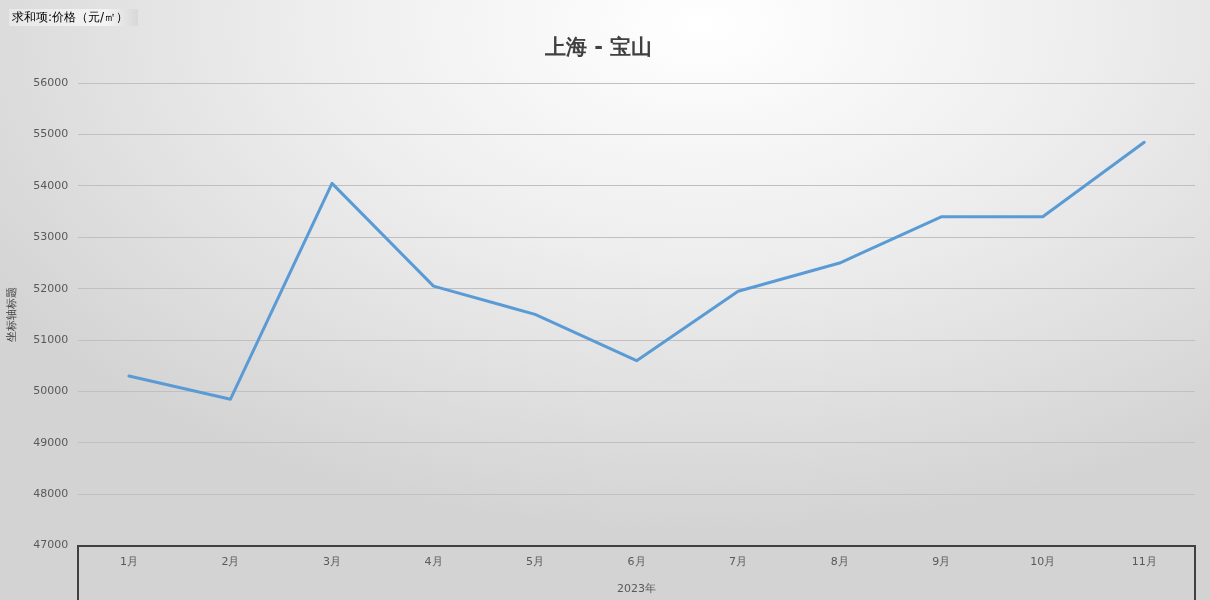 The height and width of the screenshot is (600, 1210). Describe the element at coordinates (51, 339) in the screenshot. I see `y-tick-label: 51000` at that location.